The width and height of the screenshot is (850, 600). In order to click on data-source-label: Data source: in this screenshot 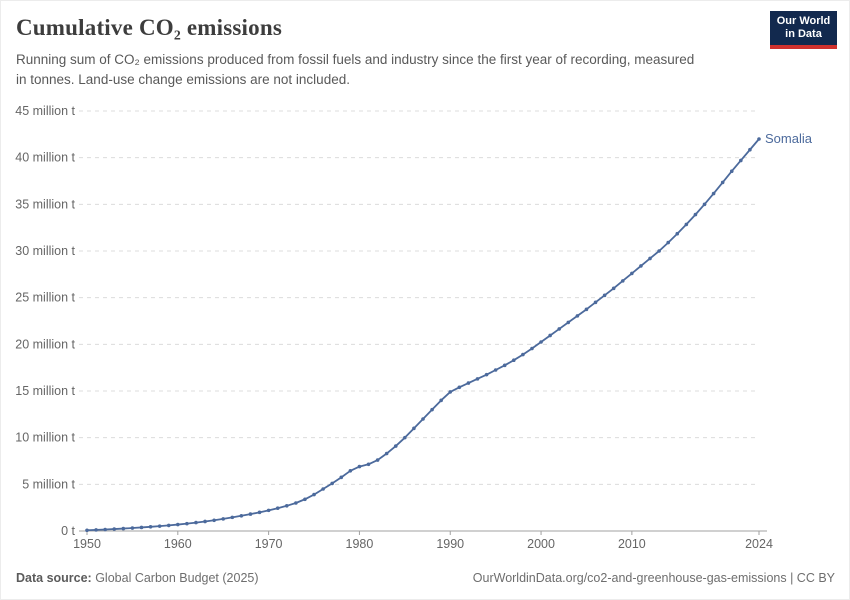, I will do `click(54, 578)`.